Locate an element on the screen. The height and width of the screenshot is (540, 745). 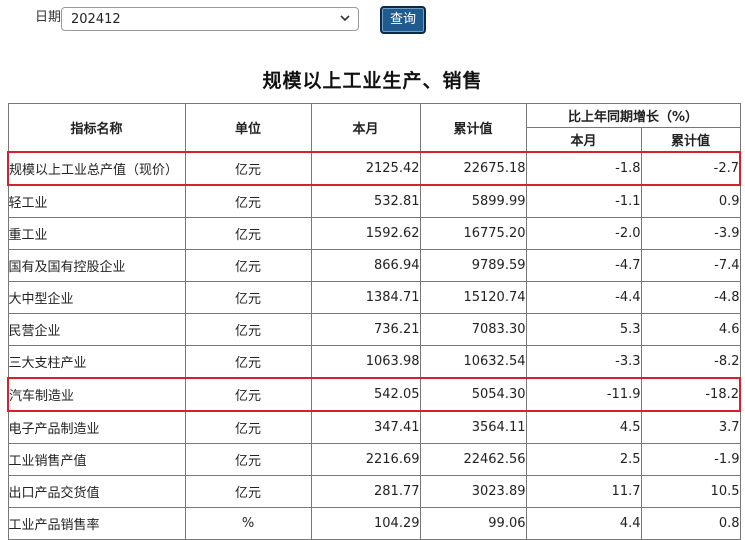
table-row: 出口产品交货值 亿元 281.77 3023.89 11.7 10.5 is located at coordinates (374, 491).